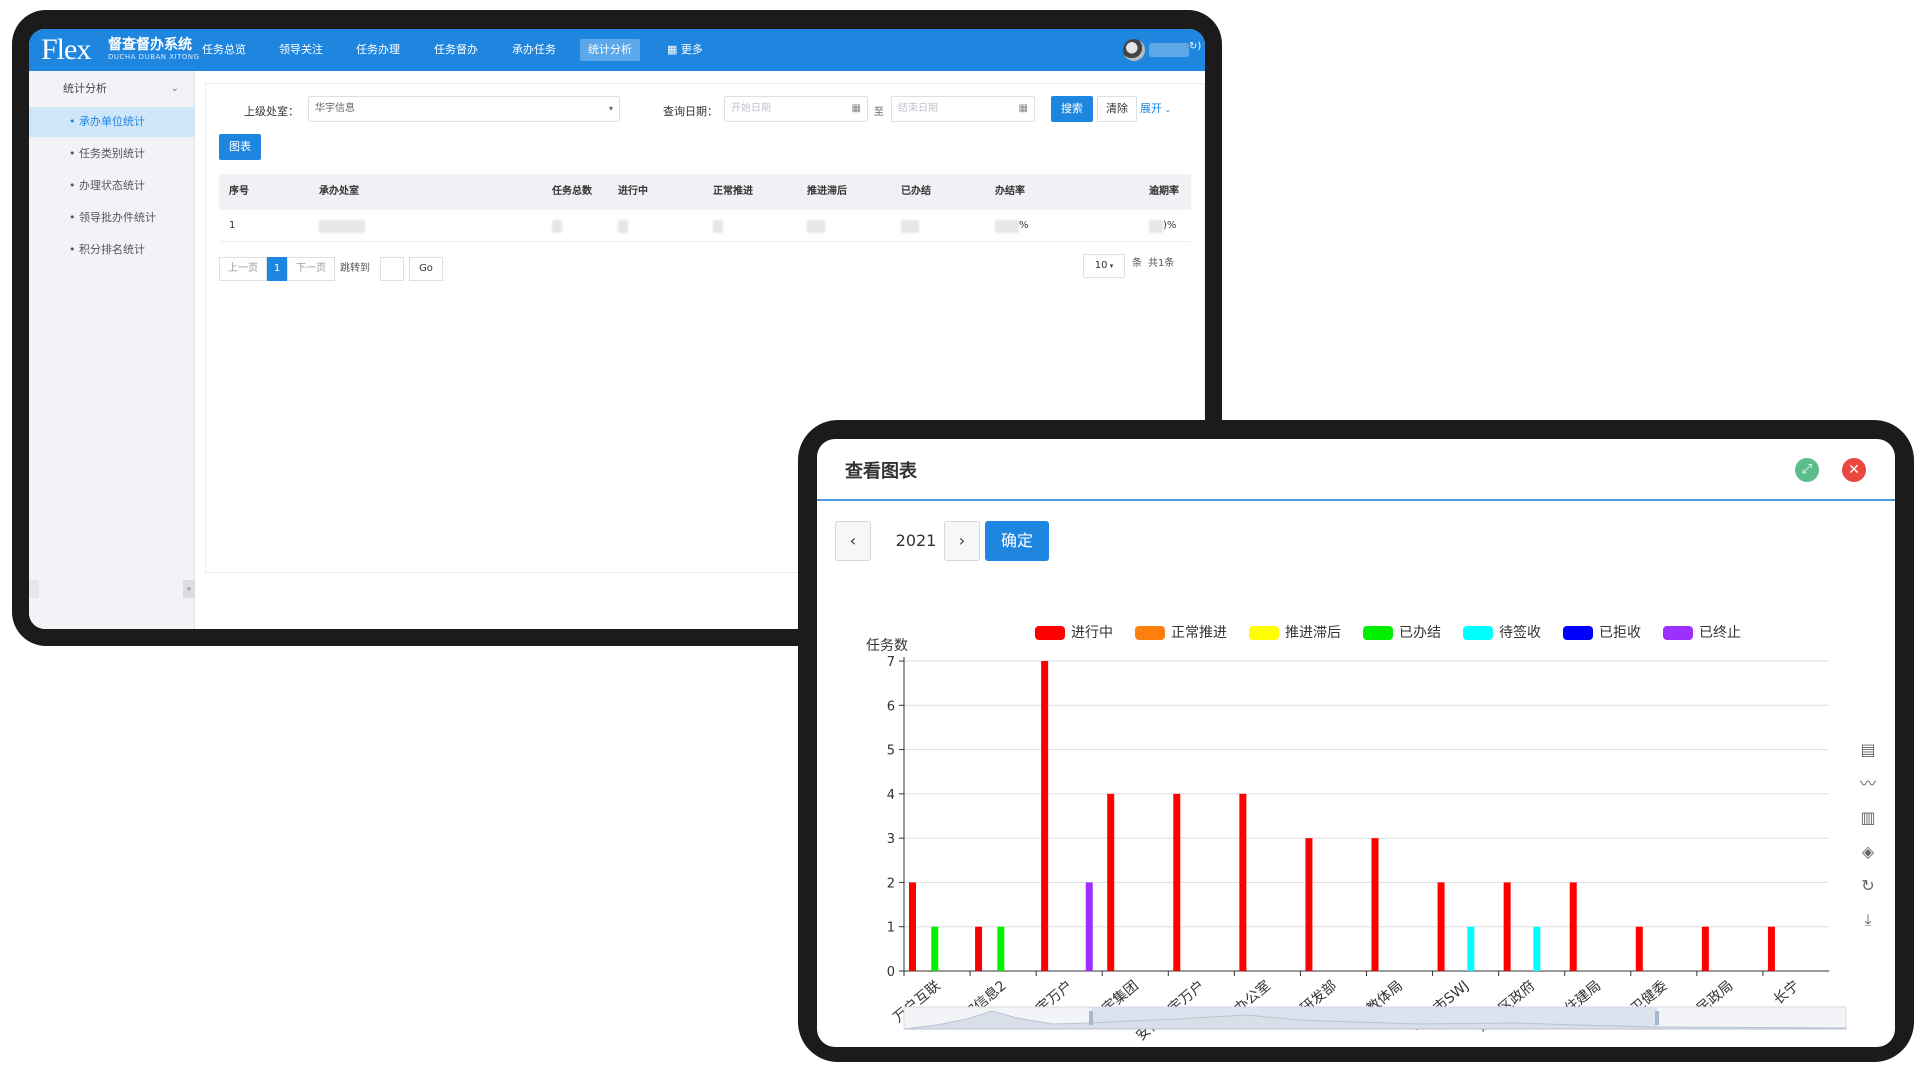 This screenshot has width=1920, height=1067. Describe the element at coordinates (277, 269) in the screenshot. I see `page-1-button: 1` at that location.